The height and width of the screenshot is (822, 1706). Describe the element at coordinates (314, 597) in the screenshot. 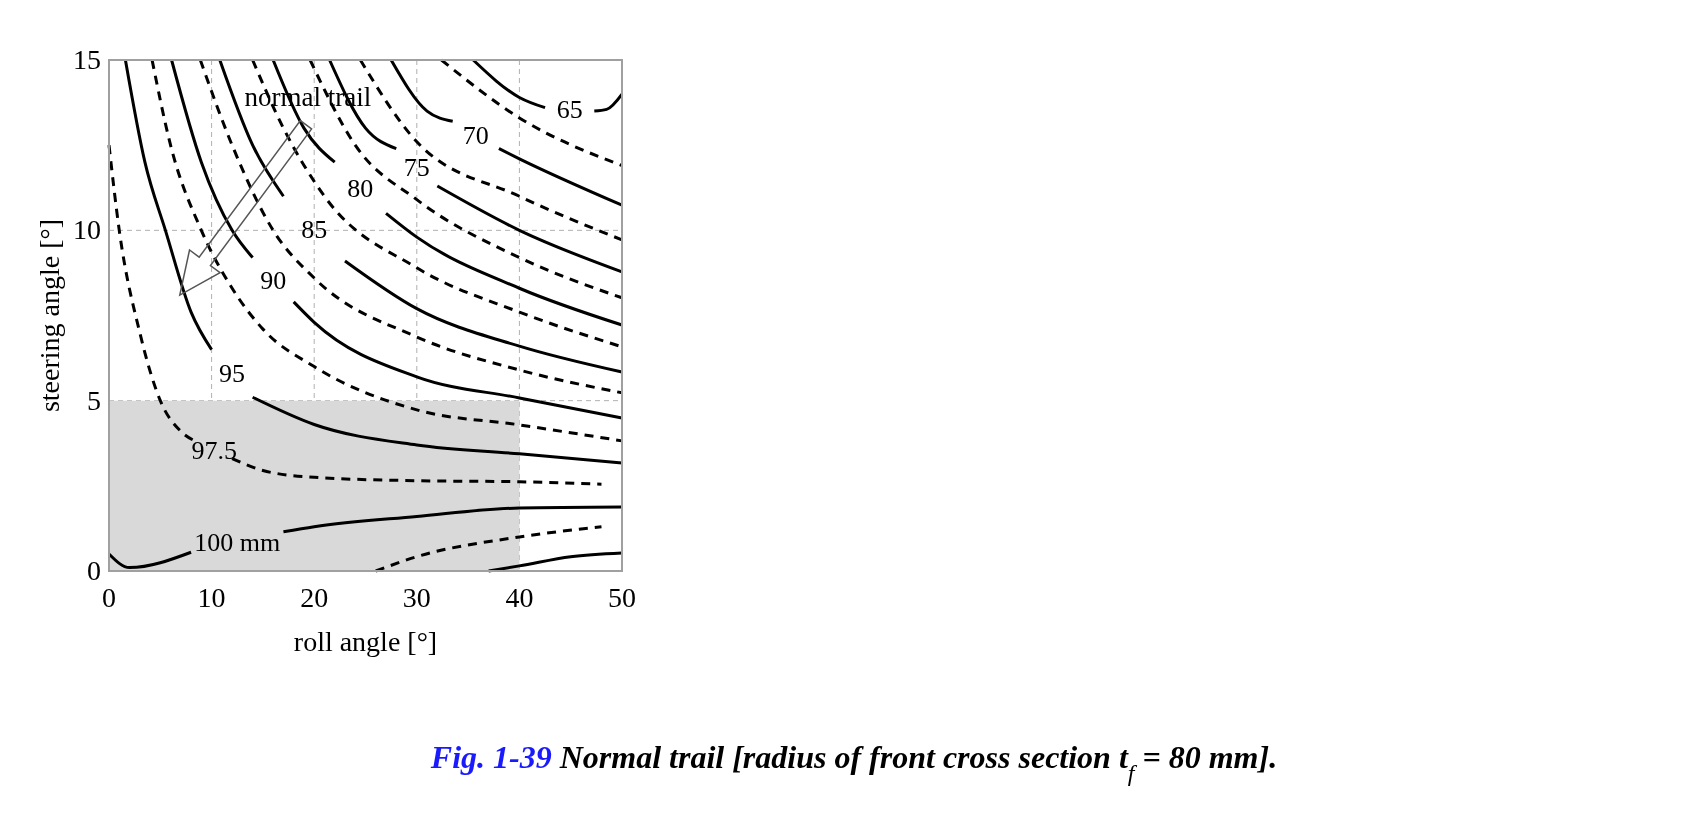

I see `x-tick-label: 20` at that location.